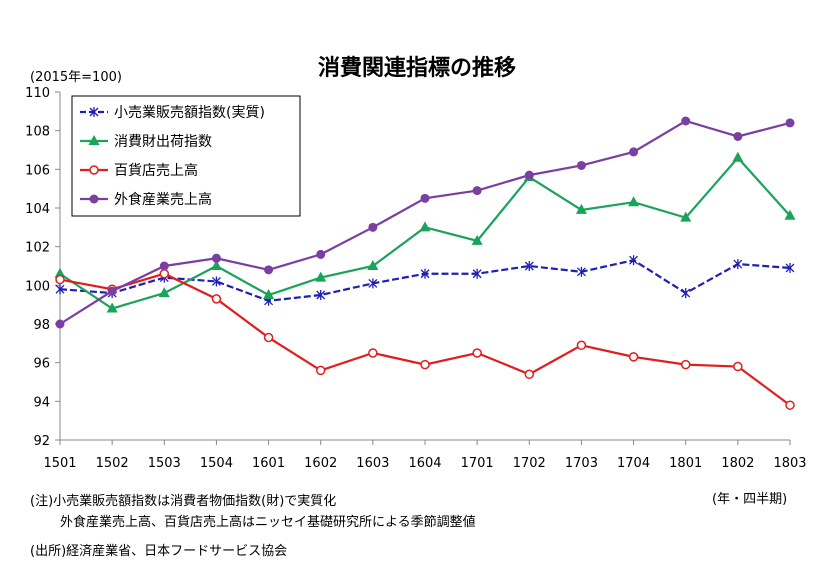 The width and height of the screenshot is (834, 574). Describe the element at coordinates (41, 325) in the screenshot. I see `y-tick-label: 98` at that location.